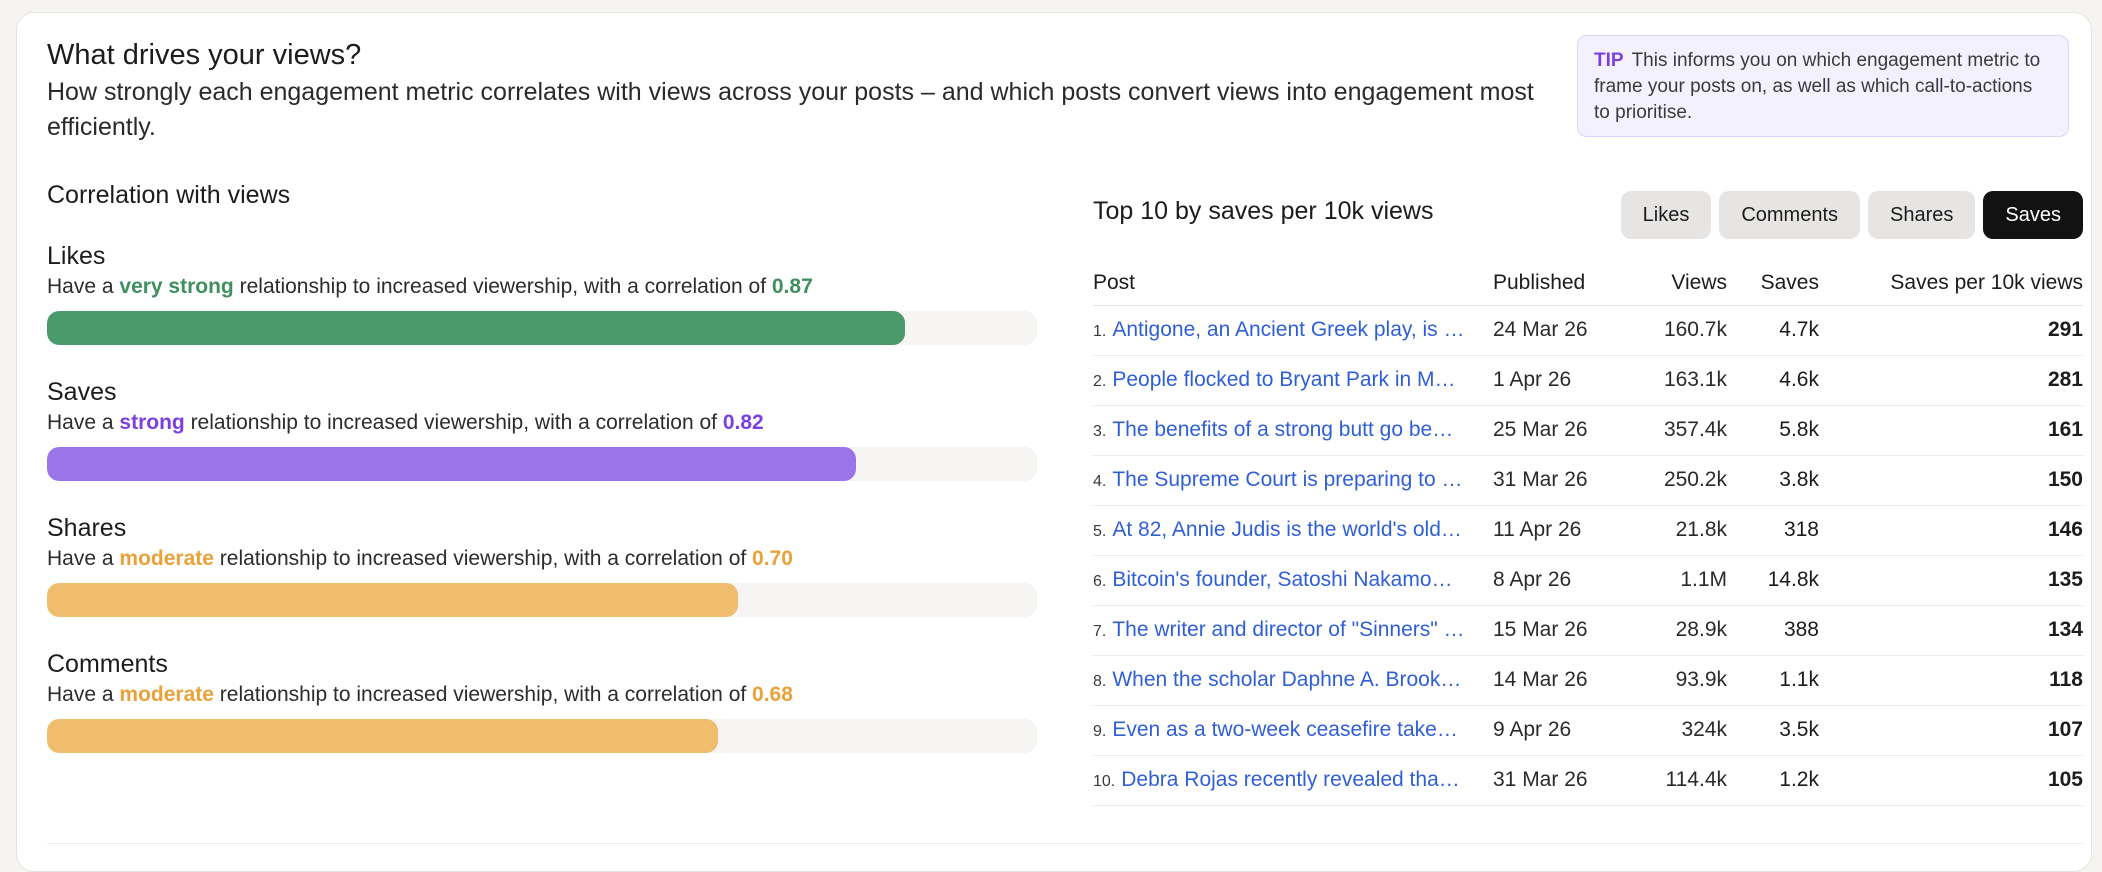 The image size is (2102, 872). I want to click on metric-tabs: Likes Comments Shares Saves, so click(1851, 215).